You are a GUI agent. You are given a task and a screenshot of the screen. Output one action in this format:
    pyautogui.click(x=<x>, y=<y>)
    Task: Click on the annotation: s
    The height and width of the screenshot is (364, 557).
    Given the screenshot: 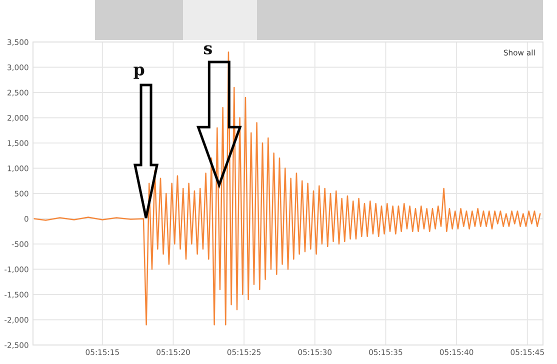 What is the action you would take?
    pyautogui.click(x=208, y=49)
    